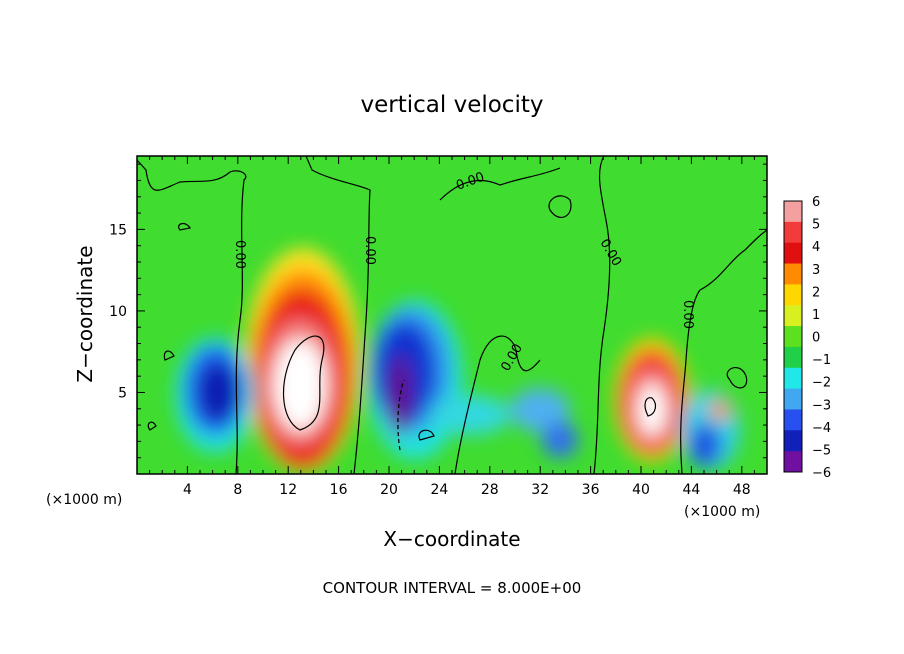  What do you see at coordinates (816, 247) in the screenshot?
I see `colorbar-label: 4` at bounding box center [816, 247].